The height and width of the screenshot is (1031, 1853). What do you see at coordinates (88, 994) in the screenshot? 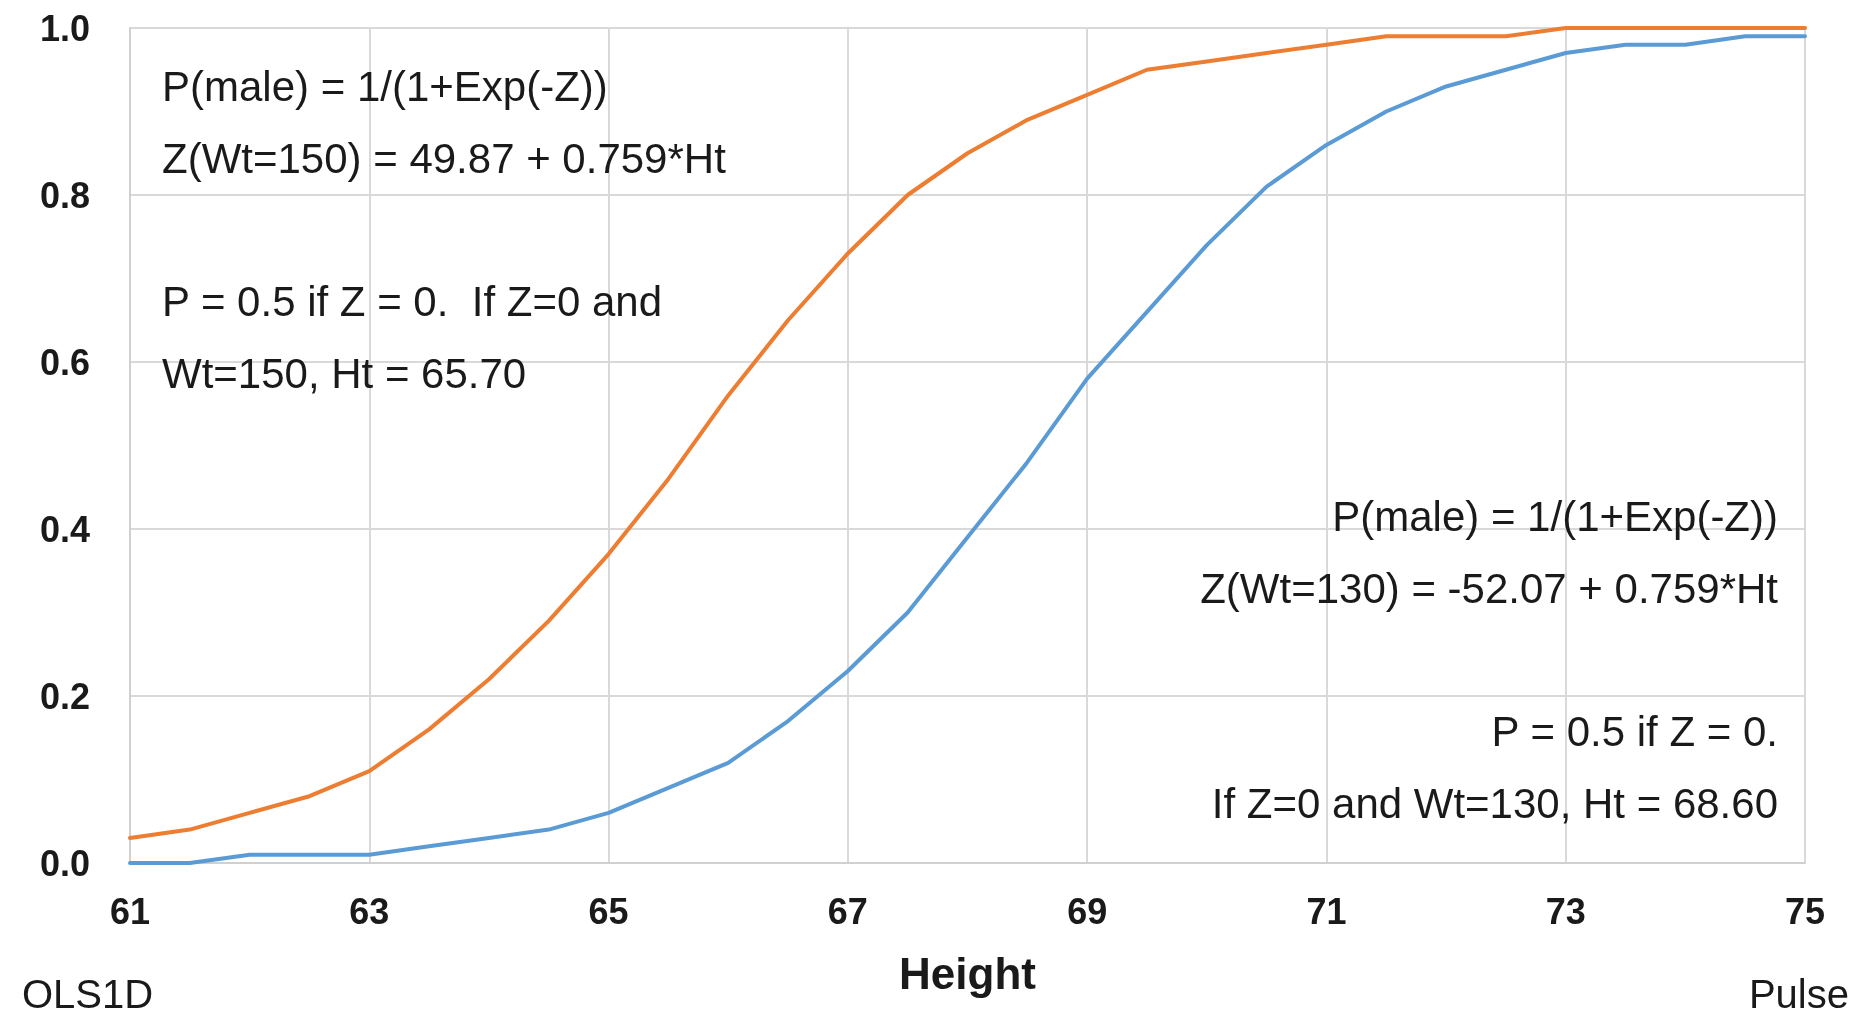
I see `text: OLS1D` at bounding box center [88, 994].